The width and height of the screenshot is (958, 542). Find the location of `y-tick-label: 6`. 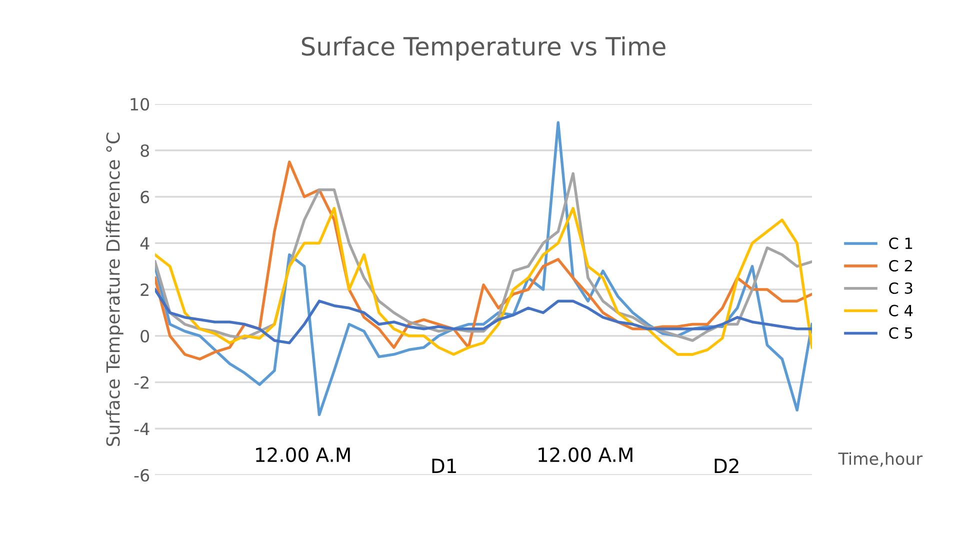

y-tick-label: 6 is located at coordinates (145, 197).